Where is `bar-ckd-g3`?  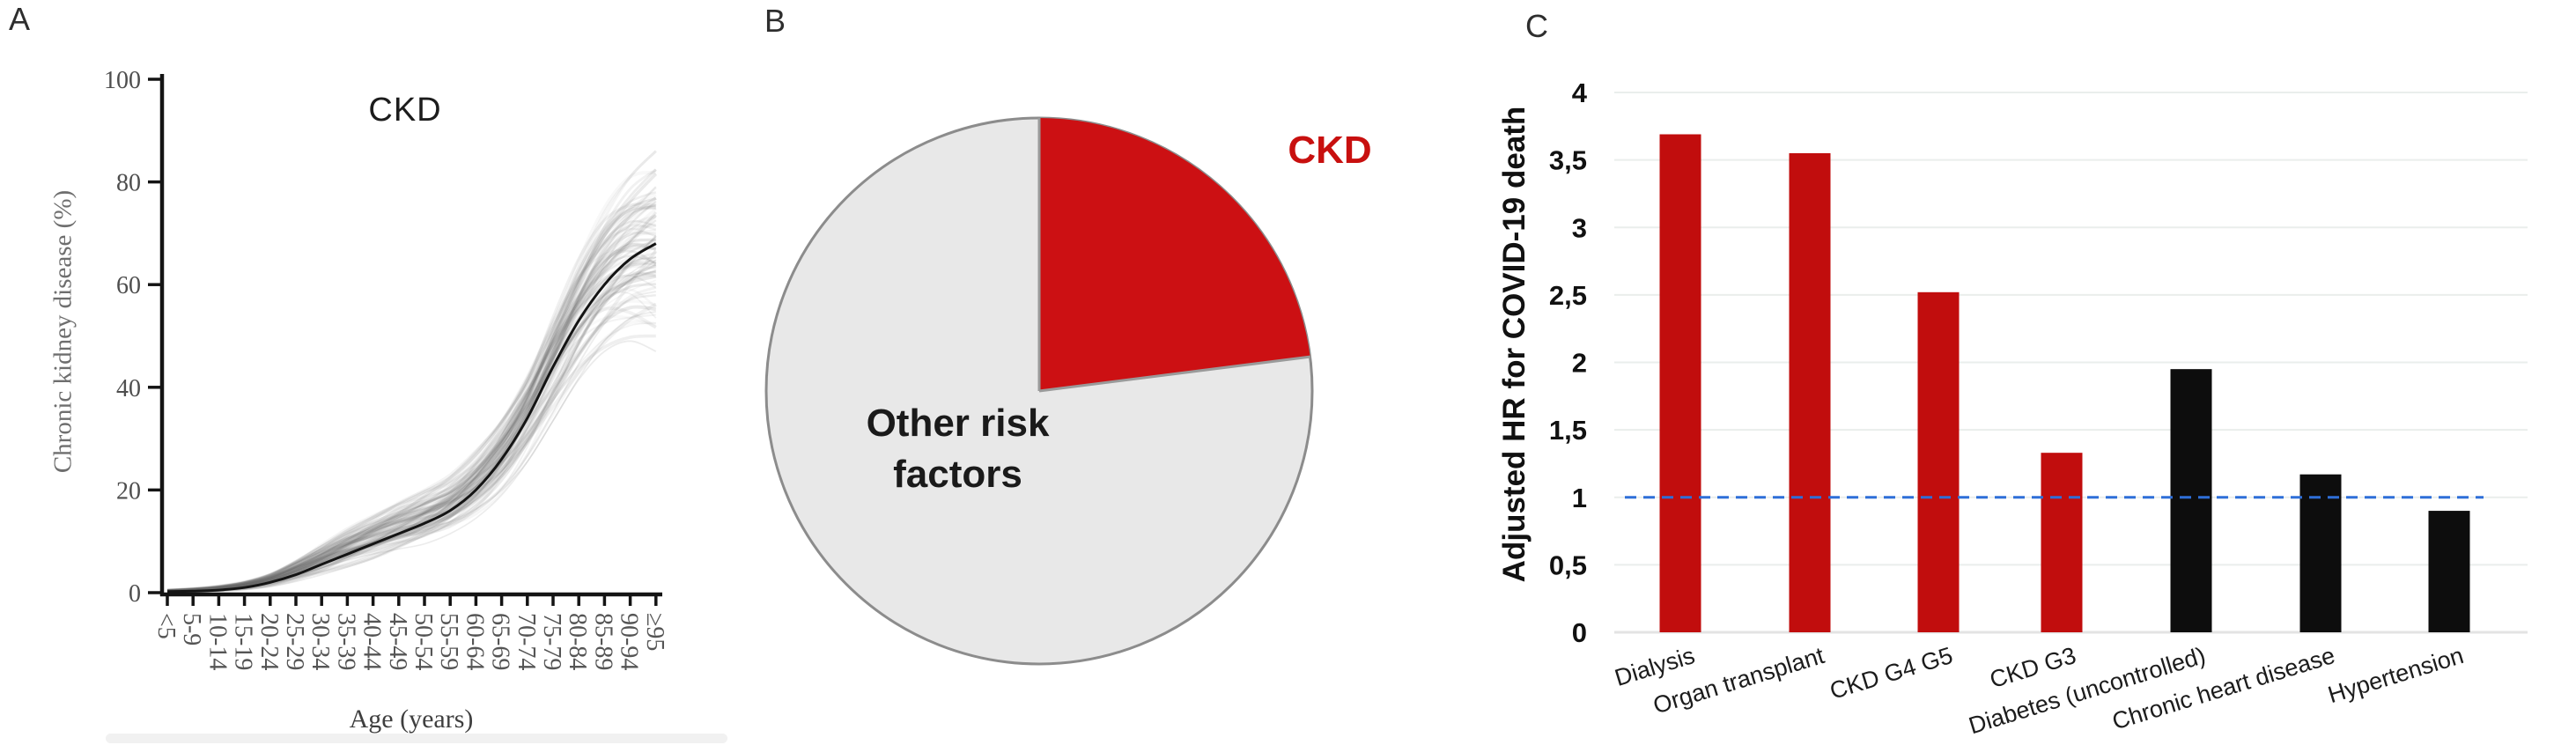 bar-ckd-g3 is located at coordinates (2062, 542).